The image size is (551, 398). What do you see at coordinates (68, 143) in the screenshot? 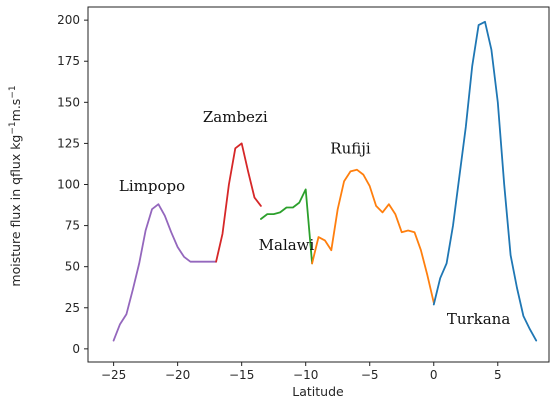
I see `y-tick-label: 125` at bounding box center [68, 143].